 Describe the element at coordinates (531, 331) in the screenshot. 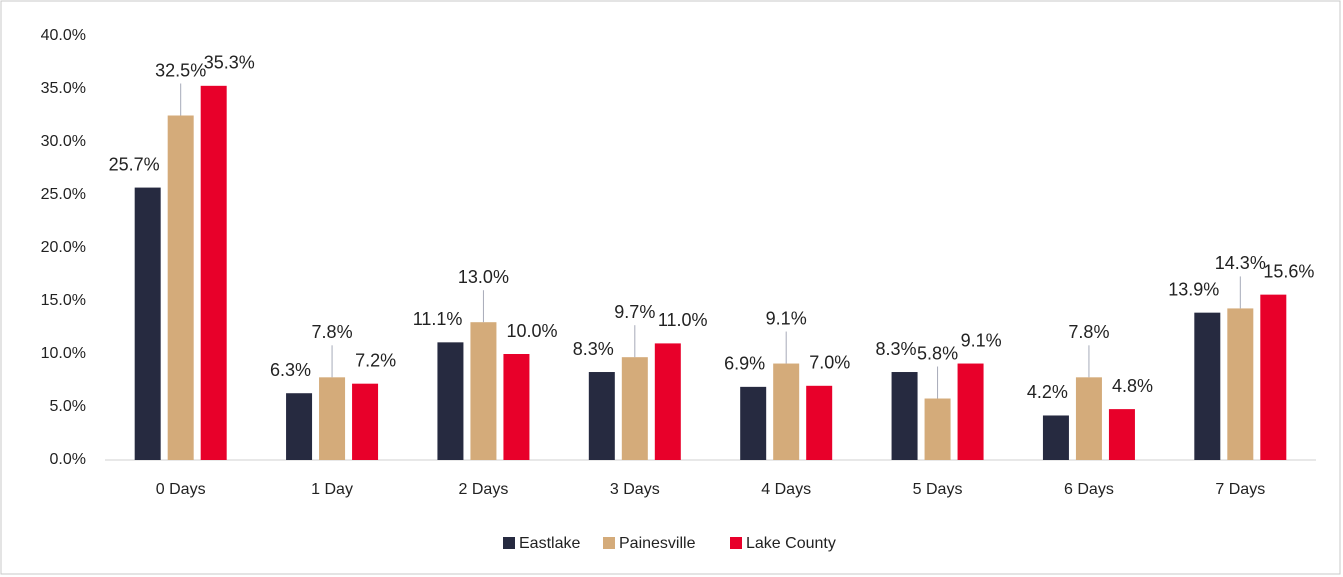

I see `data-label: 10.0%` at that location.